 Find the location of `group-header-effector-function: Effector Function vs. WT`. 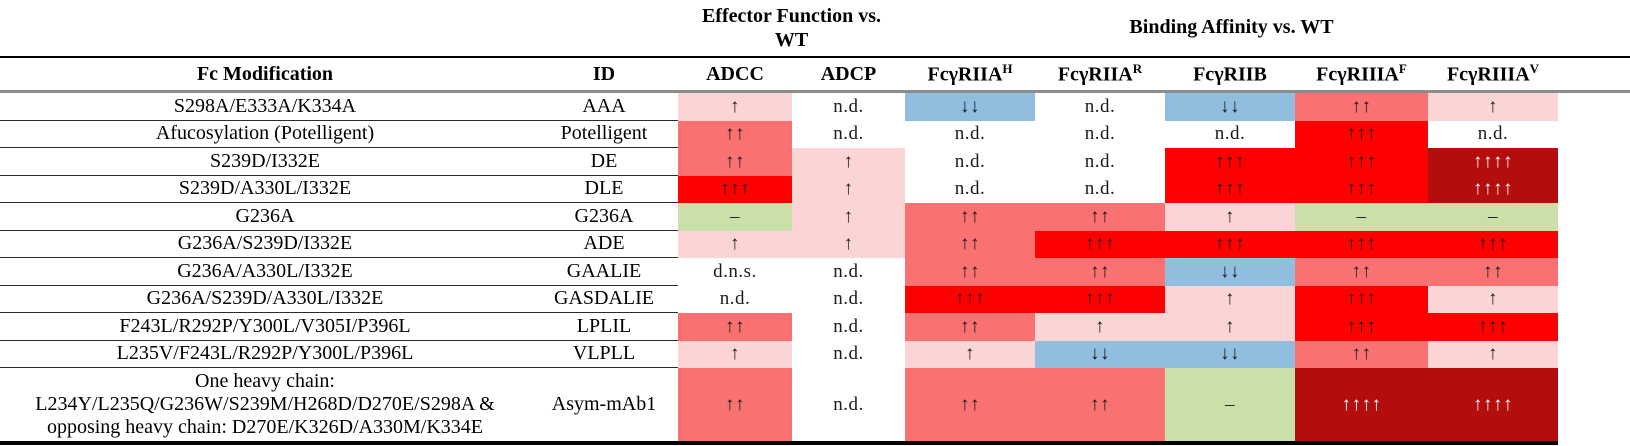

group-header-effector-function: Effector Function vs. WT is located at coordinates (791, 28).